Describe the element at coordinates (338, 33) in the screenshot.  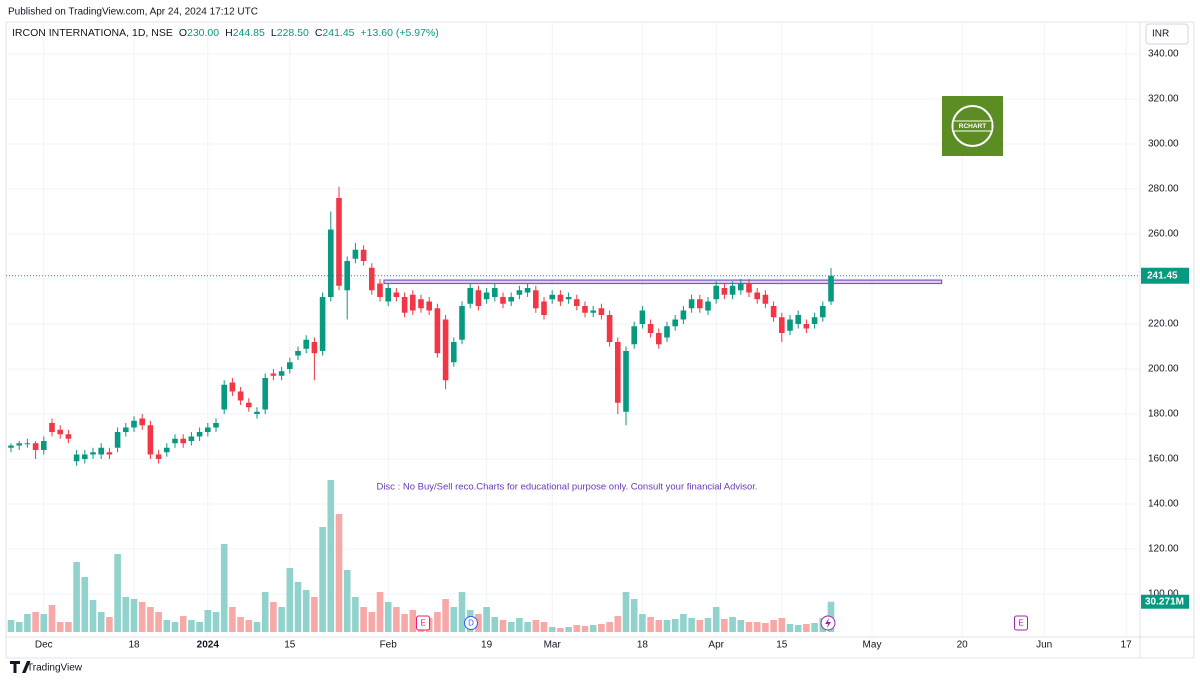
I see `legend-item: 241.45` at that location.